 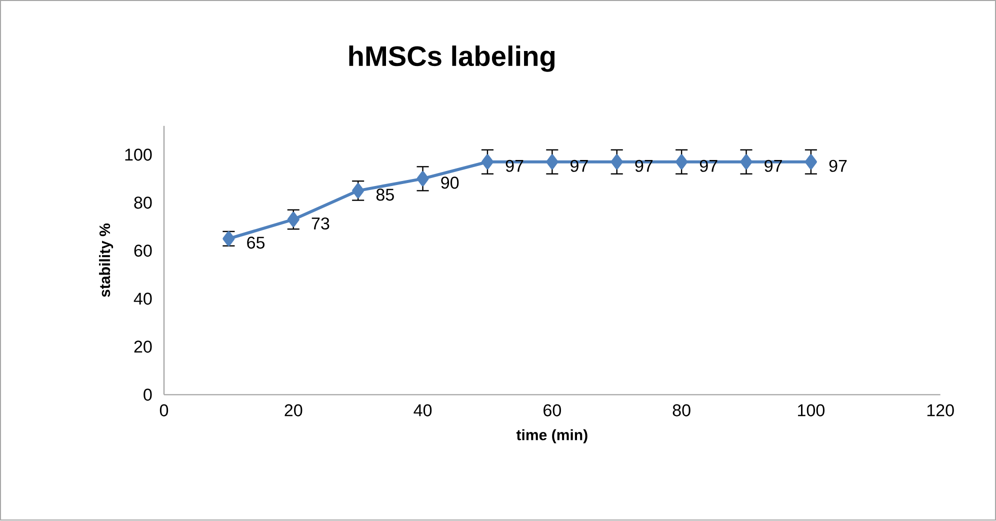 I want to click on x-axis-title: time (min), so click(x=552, y=436).